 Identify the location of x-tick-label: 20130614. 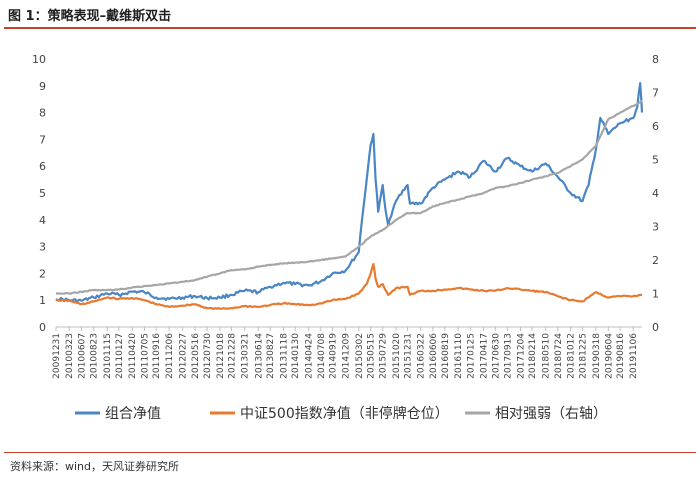
(259, 356).